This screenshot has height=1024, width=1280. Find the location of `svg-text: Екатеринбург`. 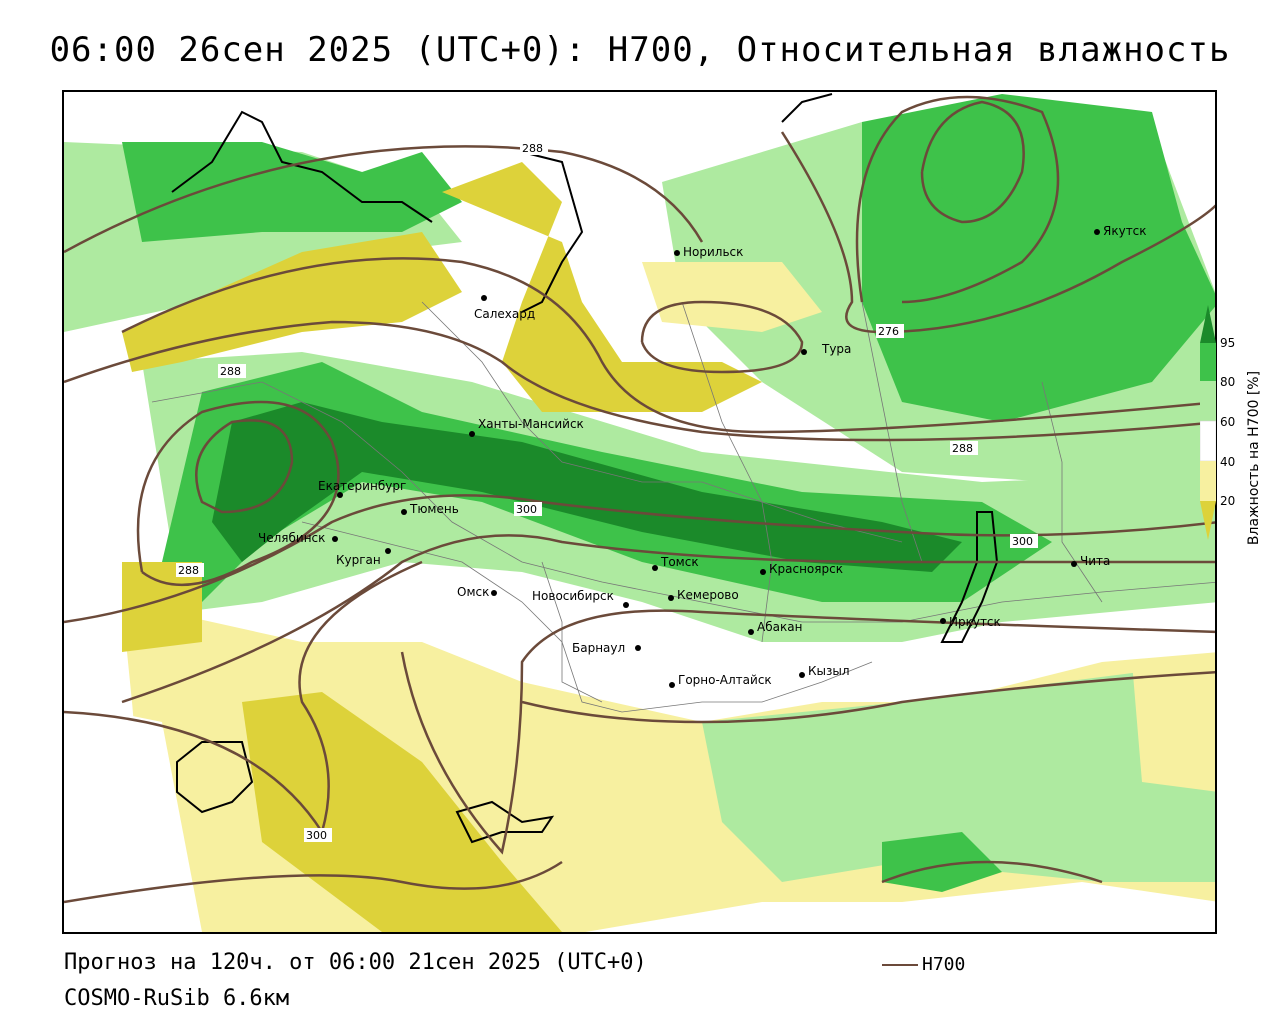

svg-text: Екатеринбург is located at coordinates (362, 486).